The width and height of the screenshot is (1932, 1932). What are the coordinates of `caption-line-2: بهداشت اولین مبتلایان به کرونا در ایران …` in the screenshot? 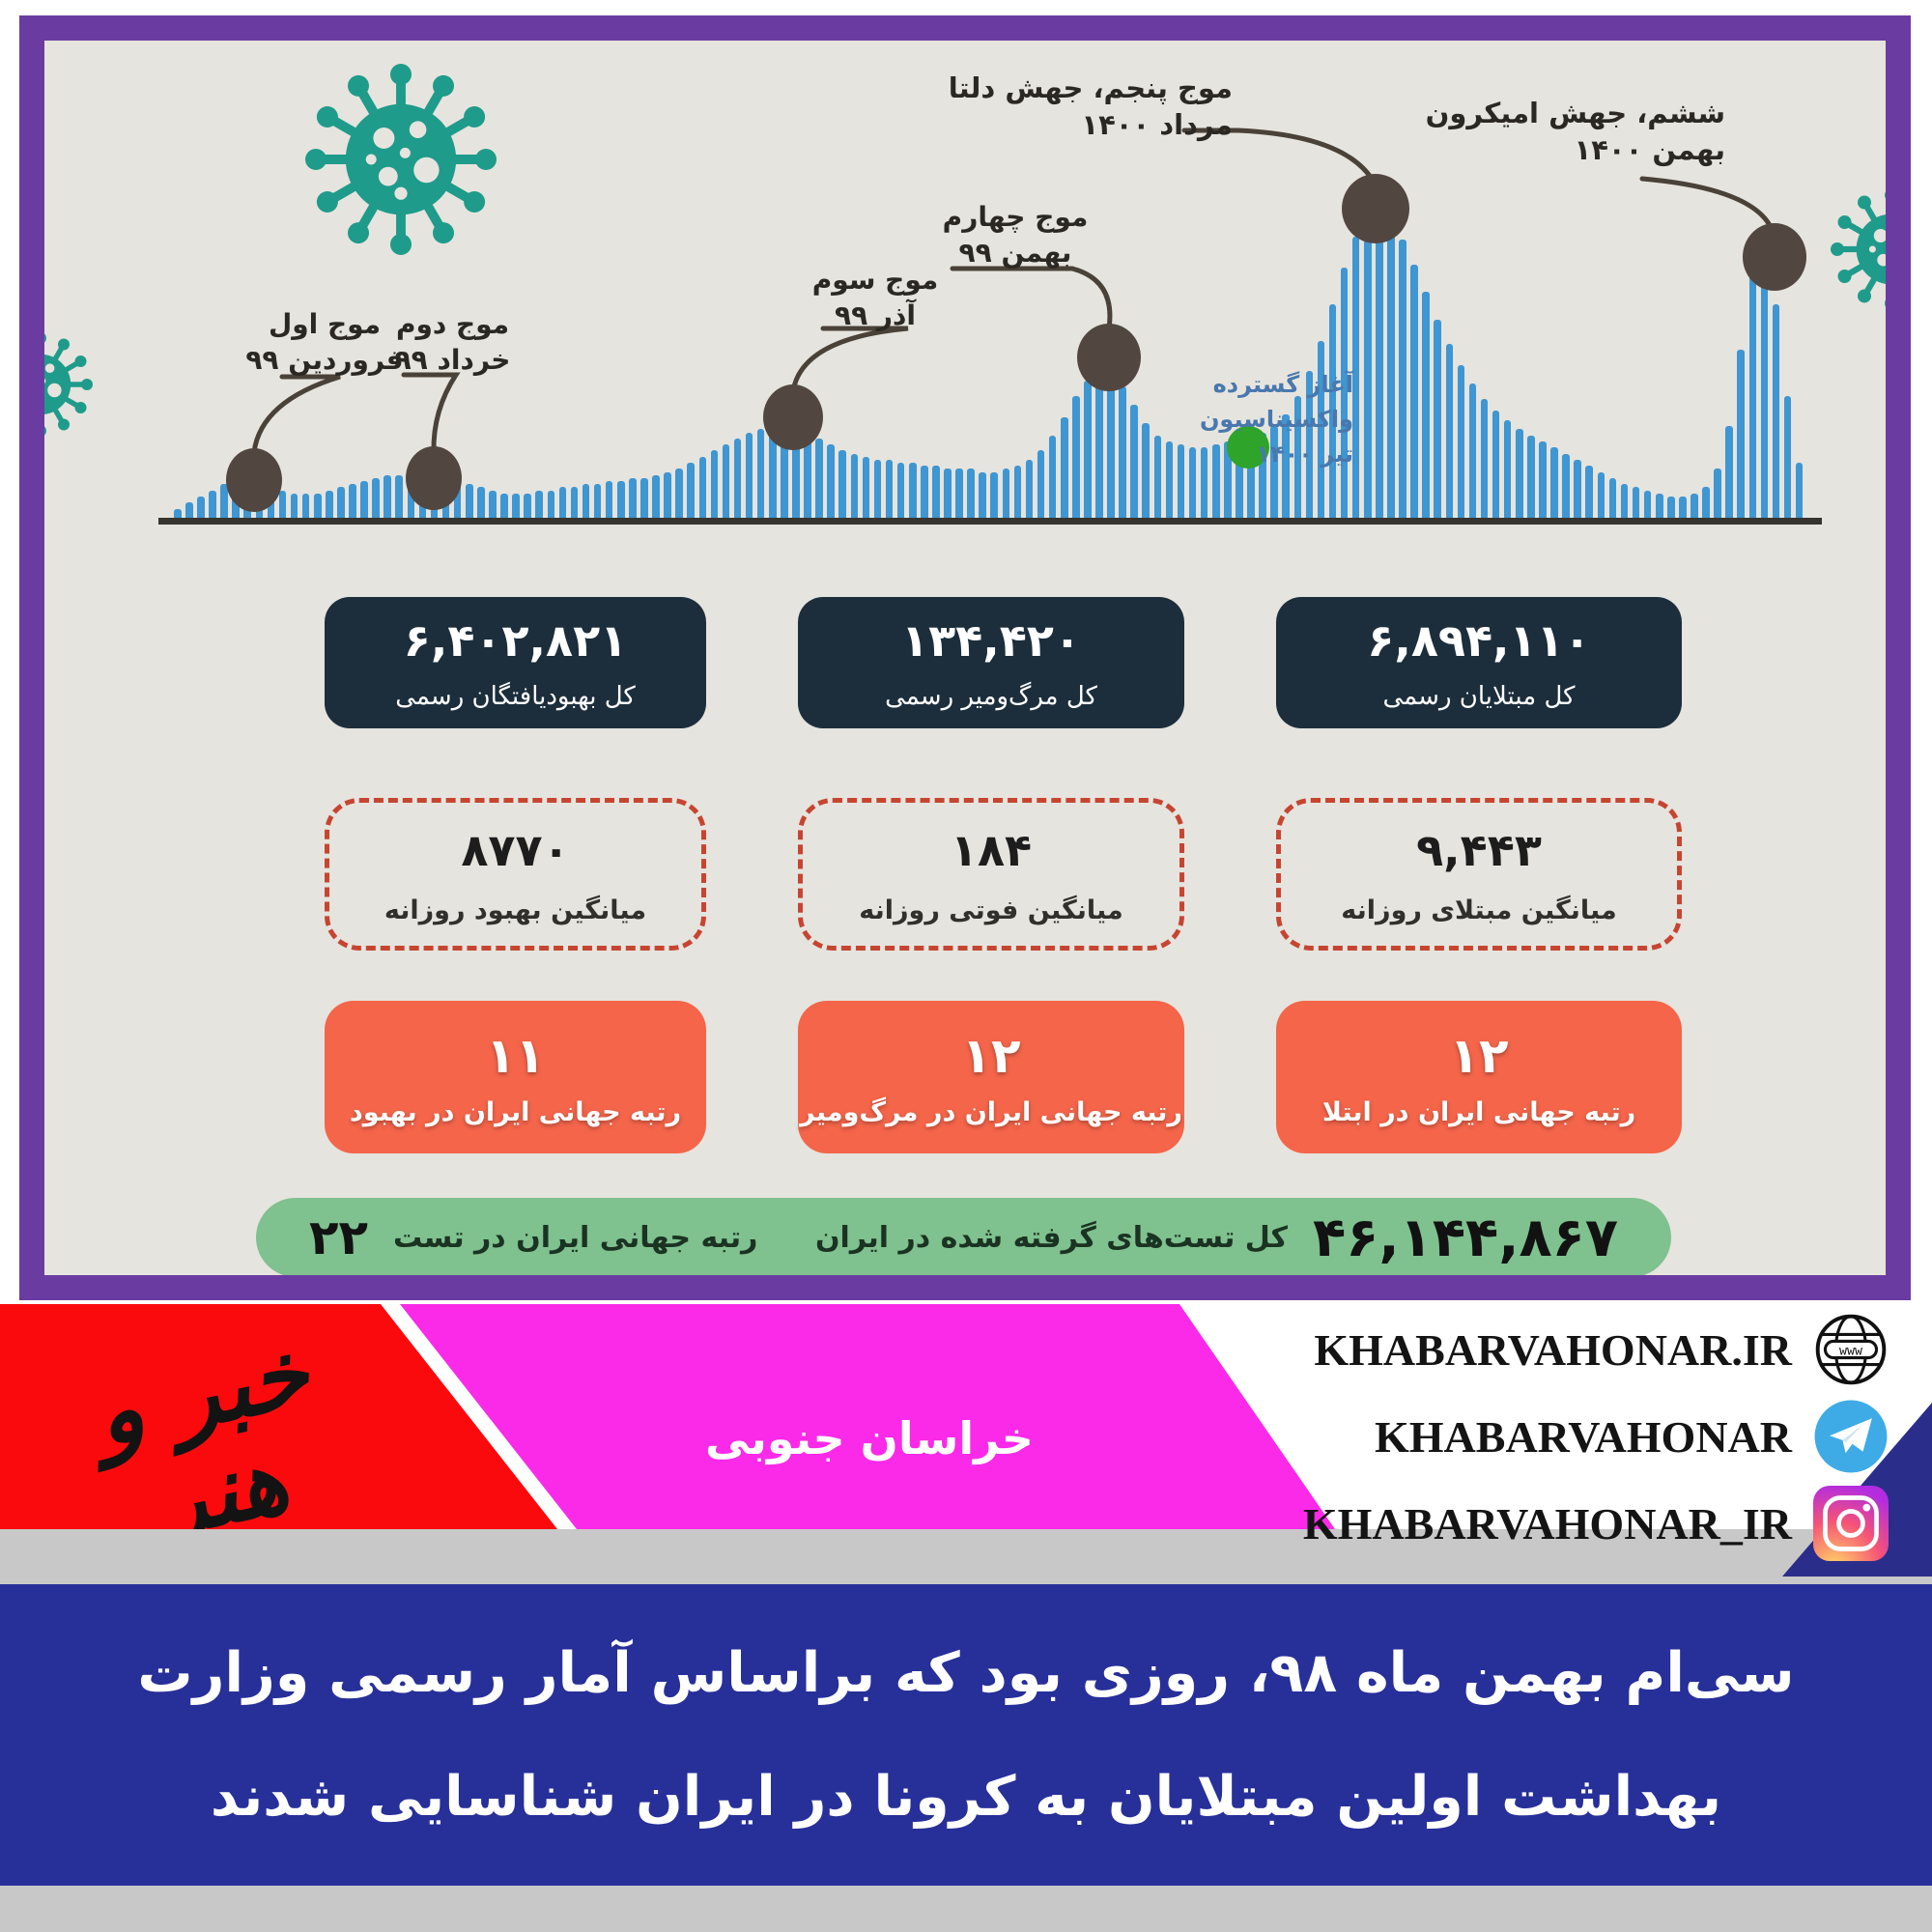 It's located at (966, 1797).